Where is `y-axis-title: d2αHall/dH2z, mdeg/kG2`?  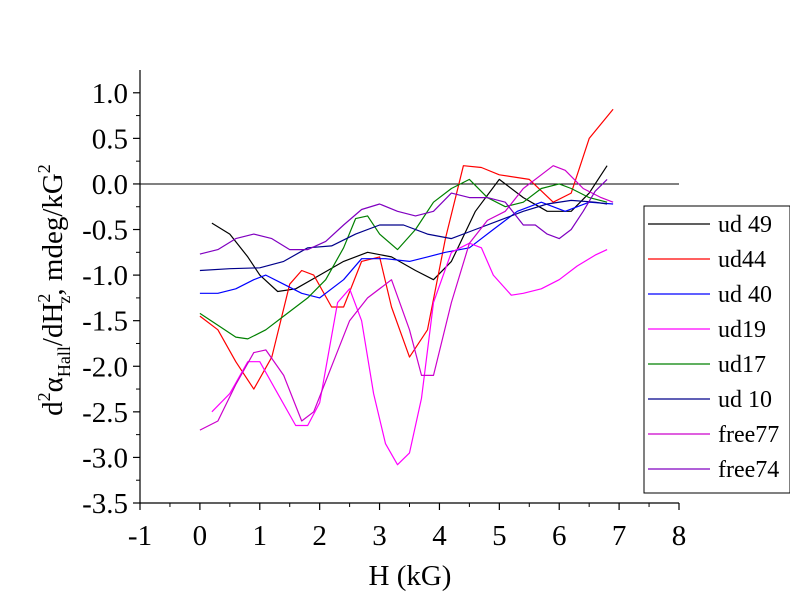 y-axis-title: d2αHall/dH2z, mdeg/kG2 is located at coordinates (54, 290).